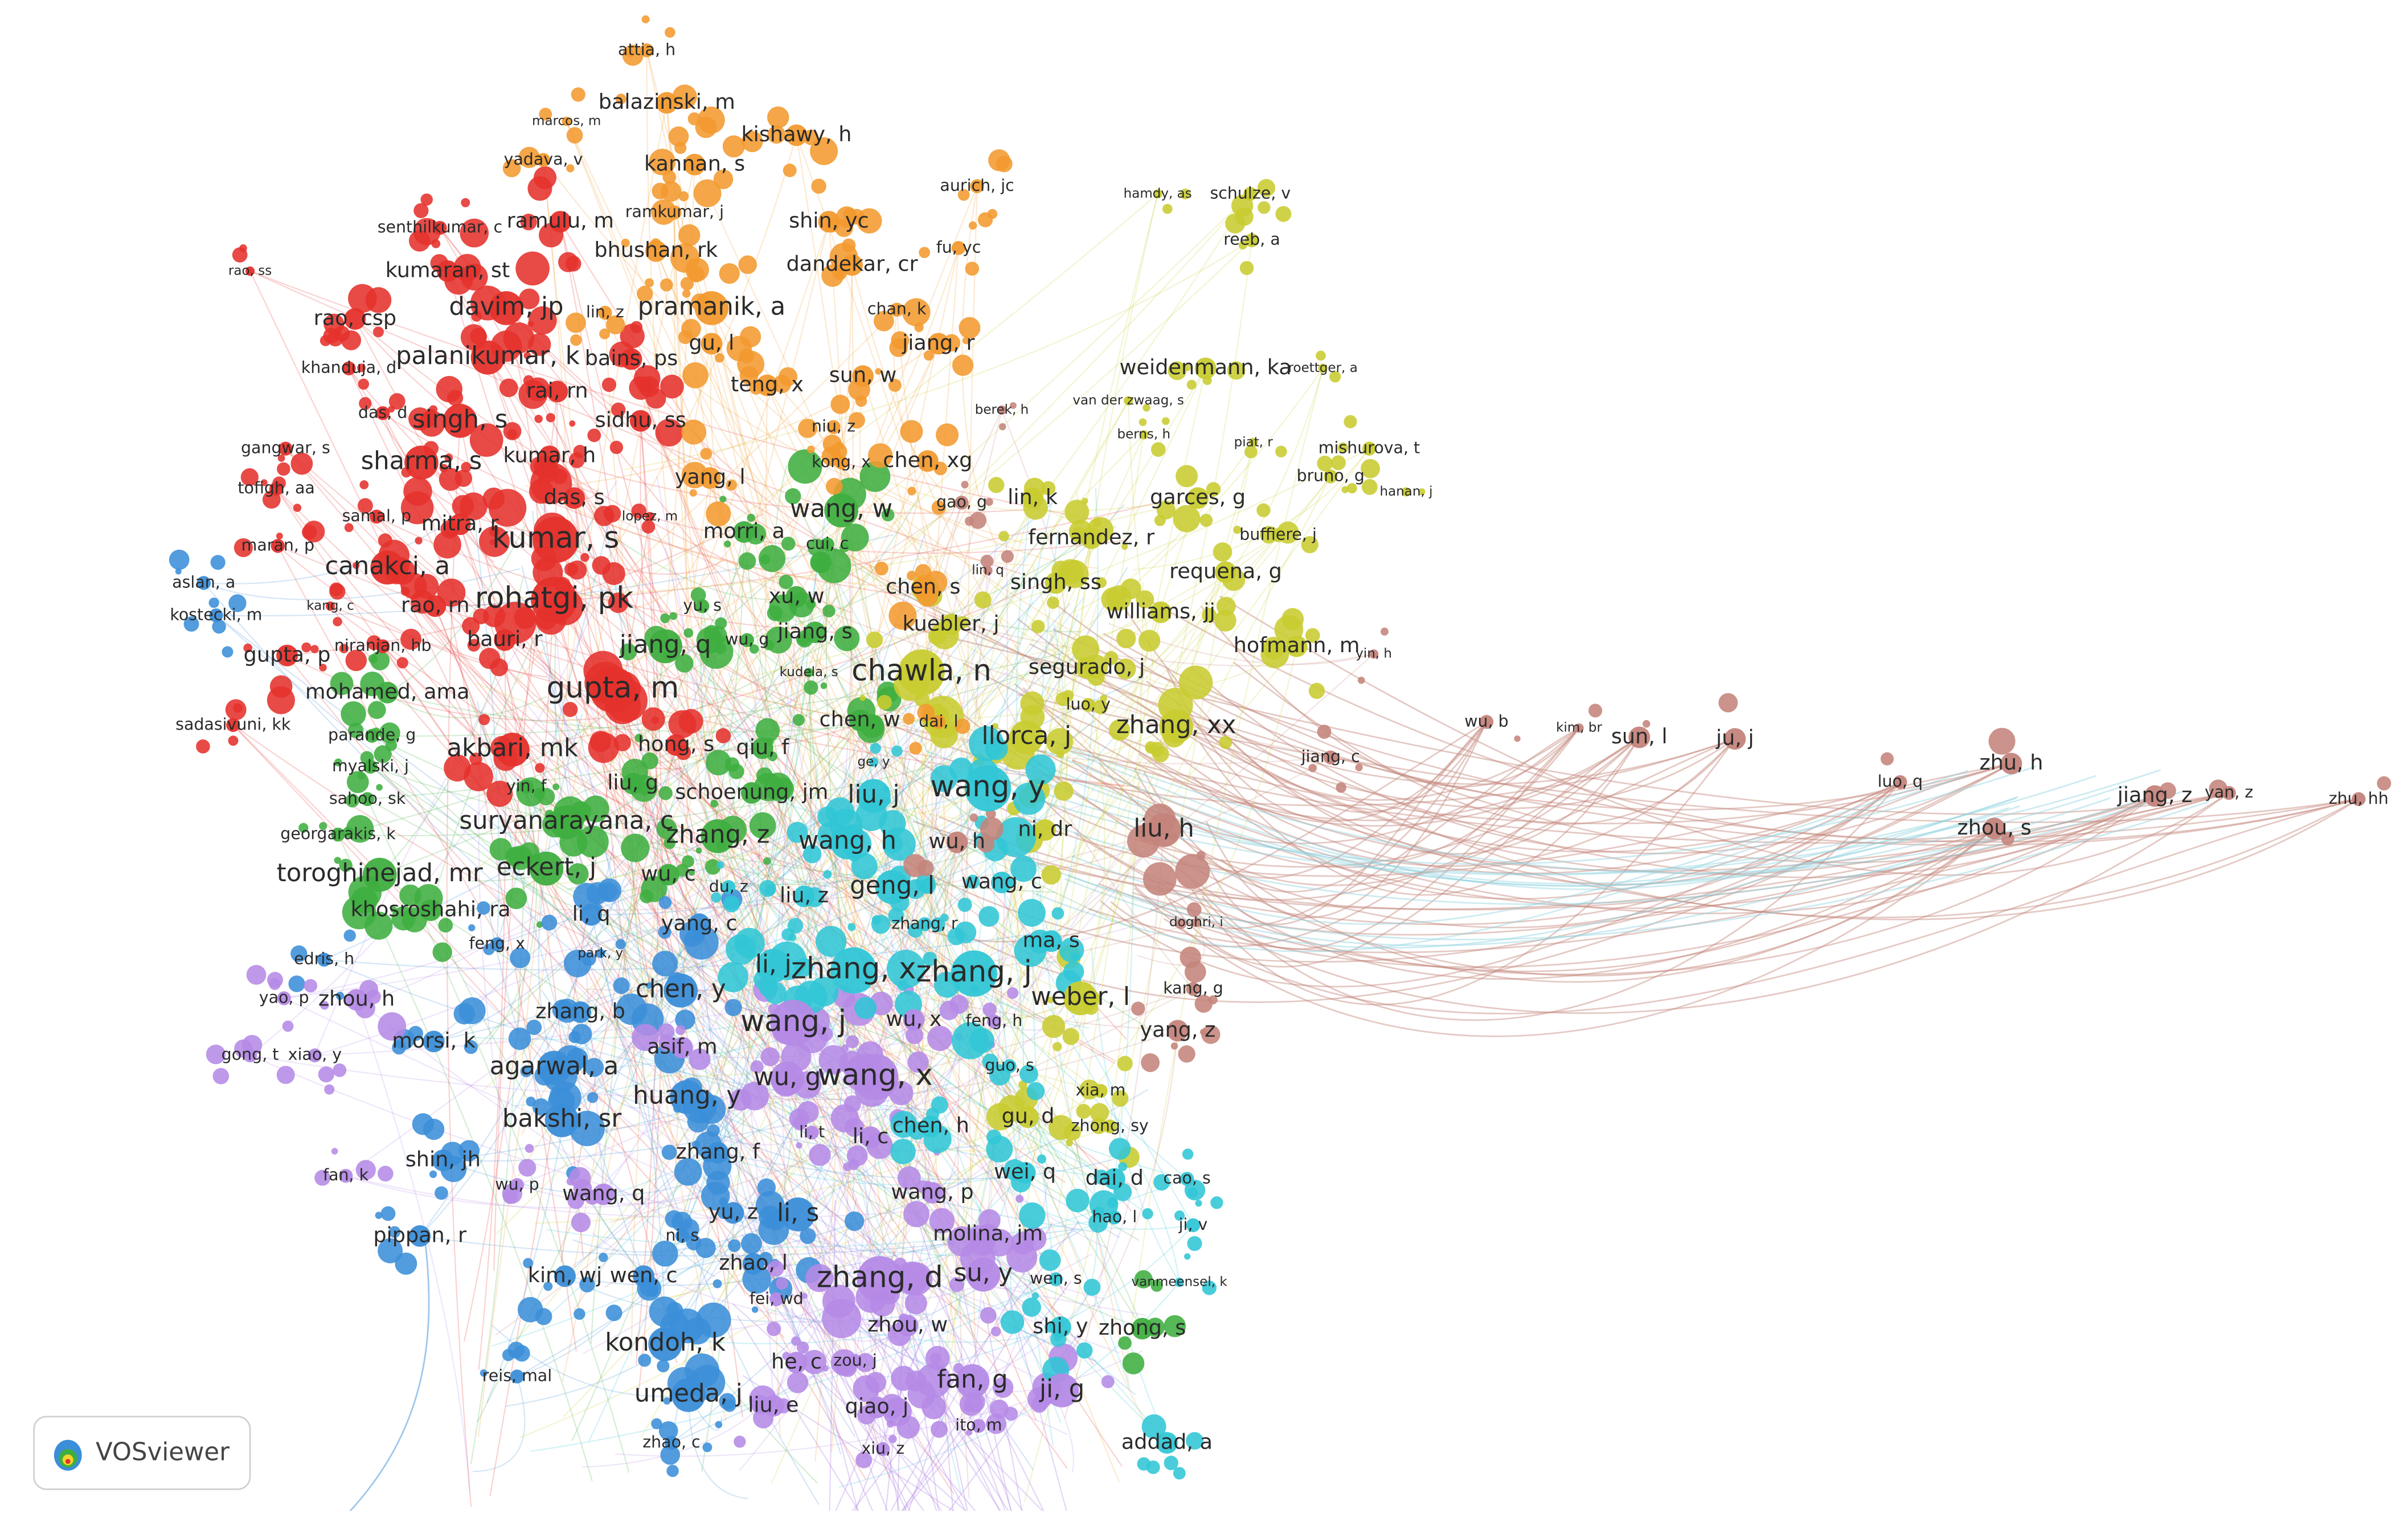 This screenshot has width=2408, height=1538. Describe the element at coordinates (1187, 1178) in the screenshot. I see `node-label: cao, s` at that location.